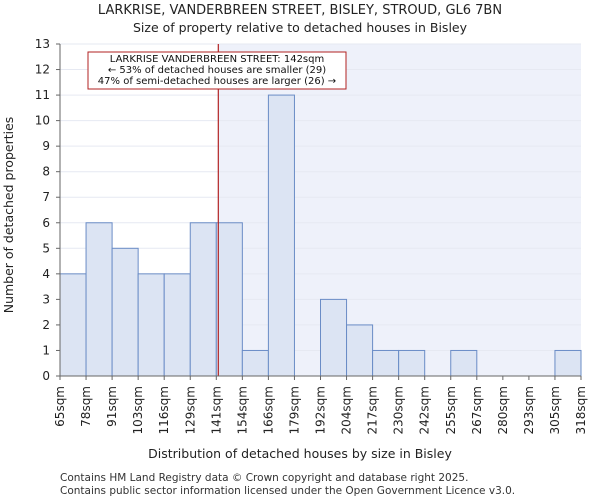  I want to click on x-tick-label: 166sqm, so click(268, 410).